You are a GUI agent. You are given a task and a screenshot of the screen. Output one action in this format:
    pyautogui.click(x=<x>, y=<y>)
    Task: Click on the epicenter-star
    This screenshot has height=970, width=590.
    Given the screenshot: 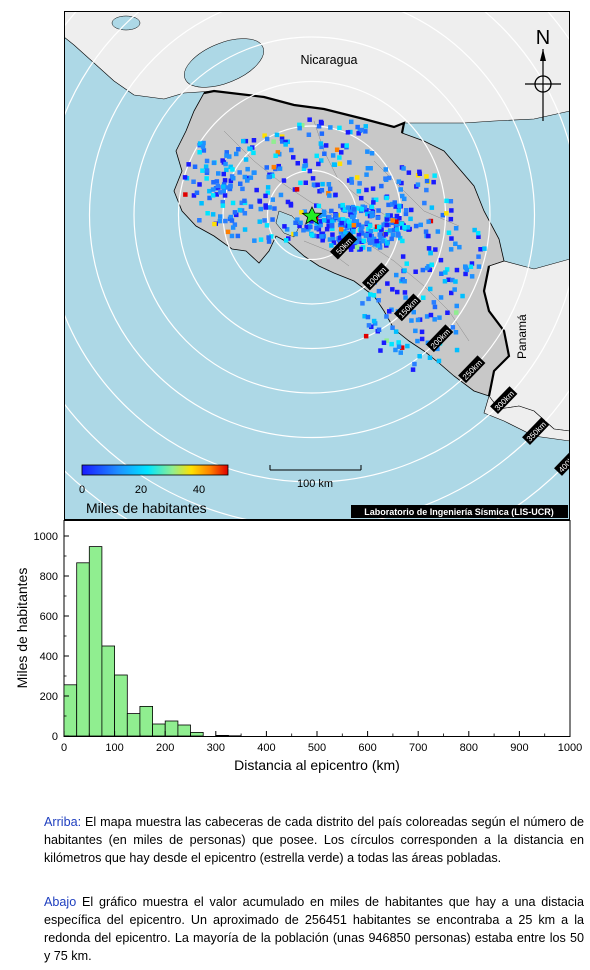 What is the action you would take?
    pyautogui.click(x=312, y=215)
    